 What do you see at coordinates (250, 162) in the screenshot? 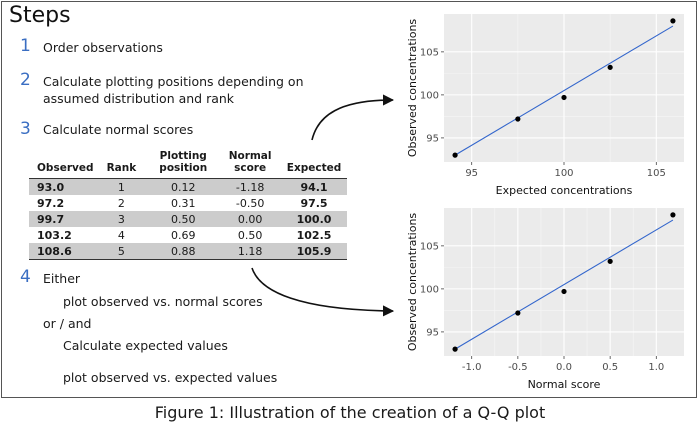
I see `header-normal-score: Normal score` at bounding box center [250, 162].